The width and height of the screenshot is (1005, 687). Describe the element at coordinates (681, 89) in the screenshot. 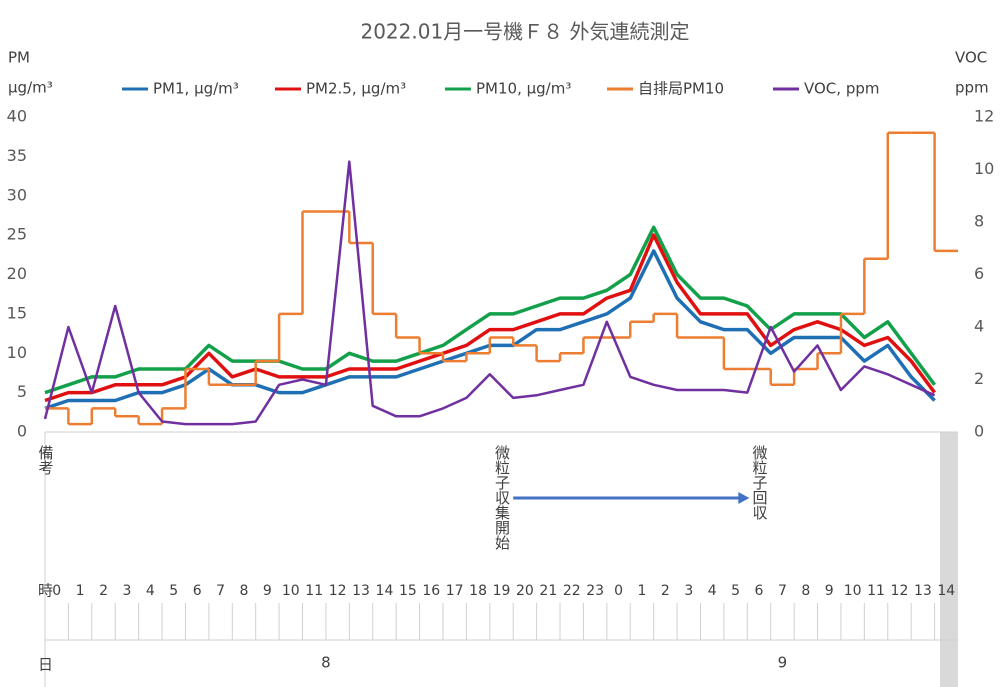

I see `legend-label: 自排局PM10` at that location.